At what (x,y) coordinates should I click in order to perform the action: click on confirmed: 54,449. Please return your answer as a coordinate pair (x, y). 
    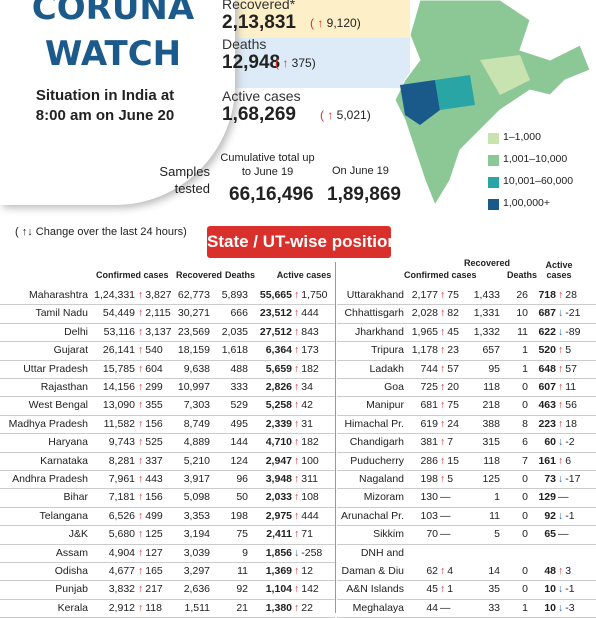
    Looking at the image, I should click on (118, 313).